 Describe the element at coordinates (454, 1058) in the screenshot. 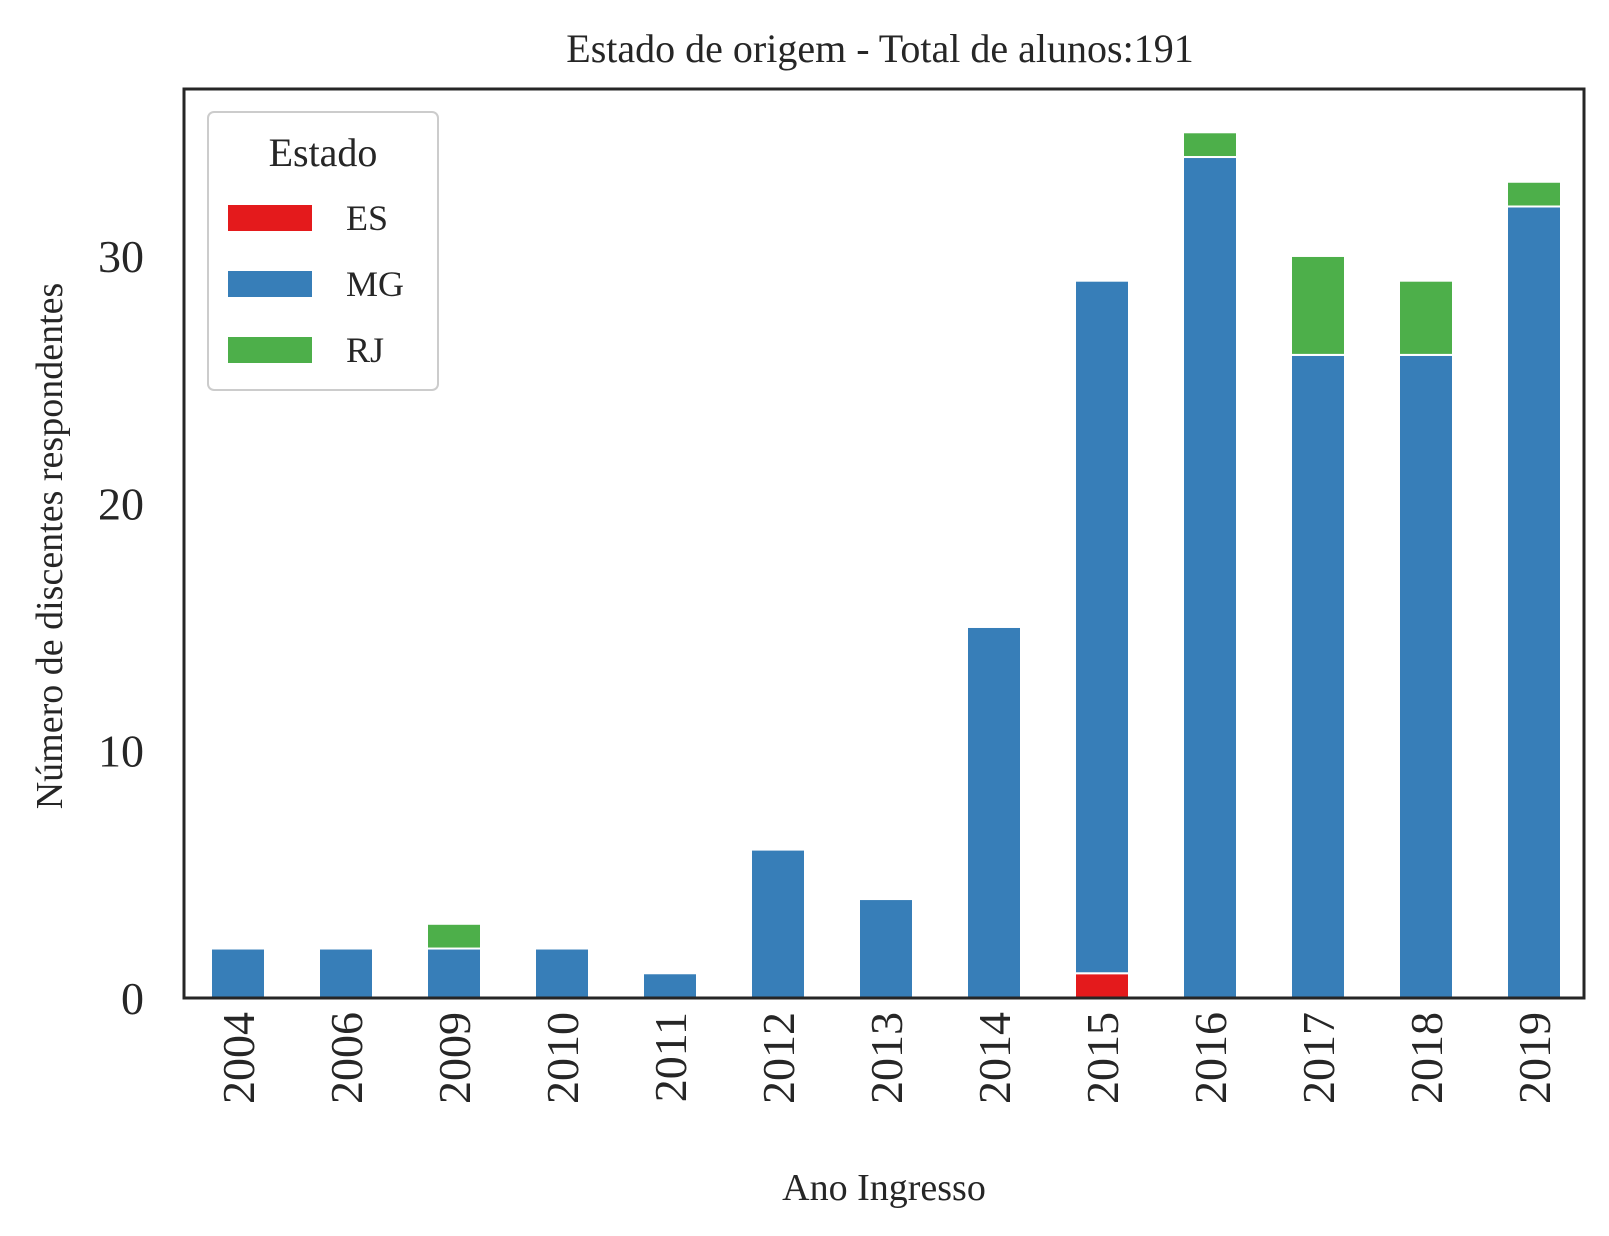

I see `x-tick-2009: 2009` at that location.